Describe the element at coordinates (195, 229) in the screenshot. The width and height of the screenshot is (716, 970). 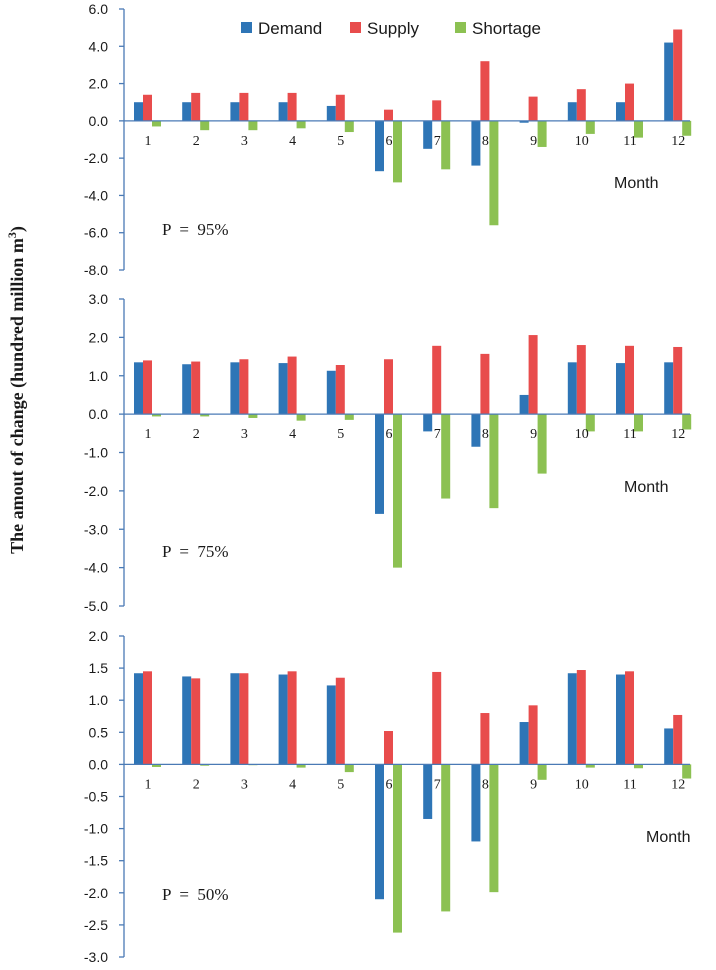
I see `probability-label: P = 95%` at that location.